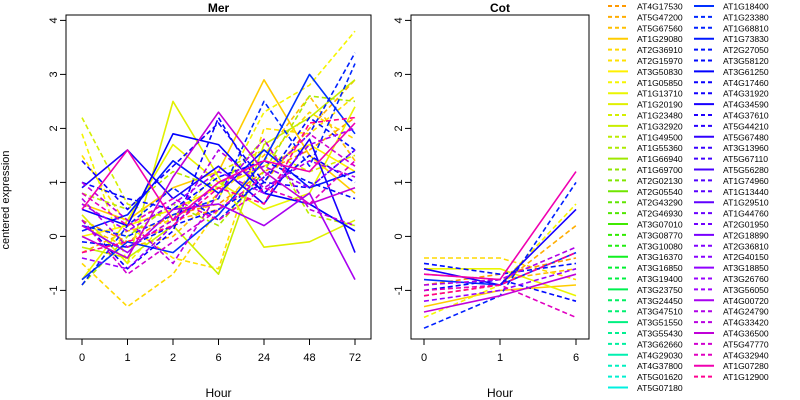  I want to click on x-tick-label: 0, so click(424, 358).